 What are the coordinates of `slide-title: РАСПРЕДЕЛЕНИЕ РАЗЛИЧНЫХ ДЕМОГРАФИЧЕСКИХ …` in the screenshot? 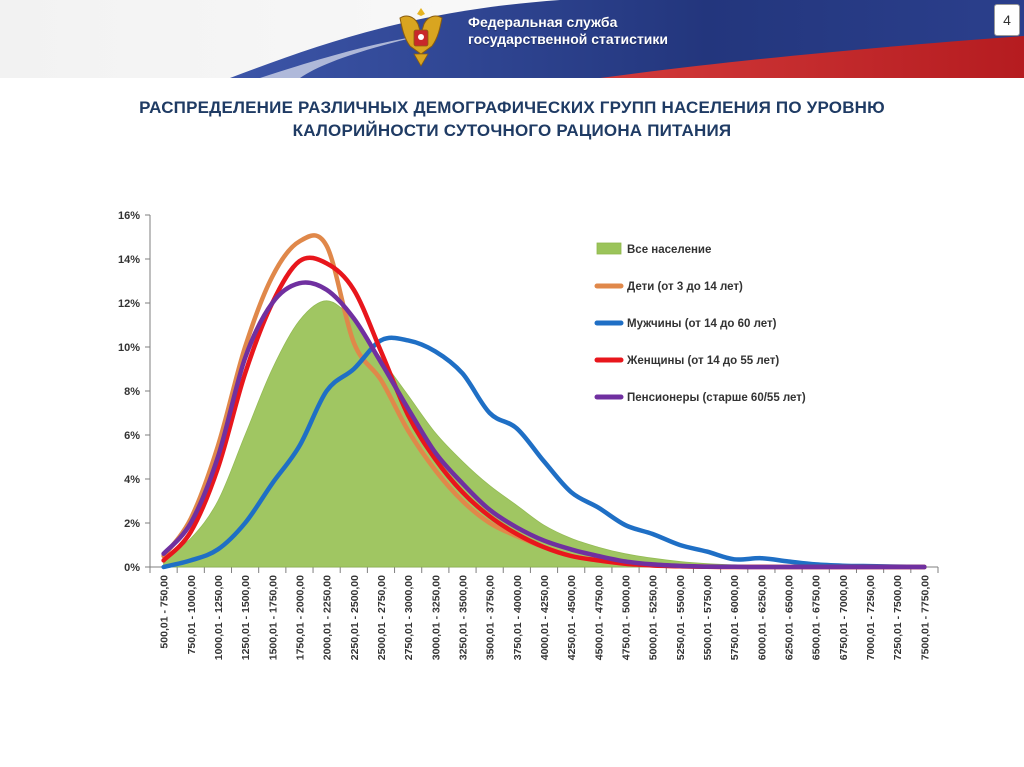 It's located at (512, 119).